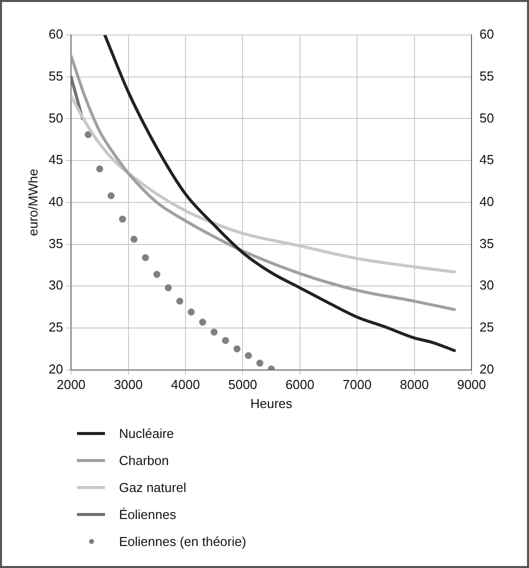 Image resolution: width=529 pixels, height=568 pixels. Describe the element at coordinates (487, 368) in the screenshot. I see `y2-tick-label: 20` at that location.